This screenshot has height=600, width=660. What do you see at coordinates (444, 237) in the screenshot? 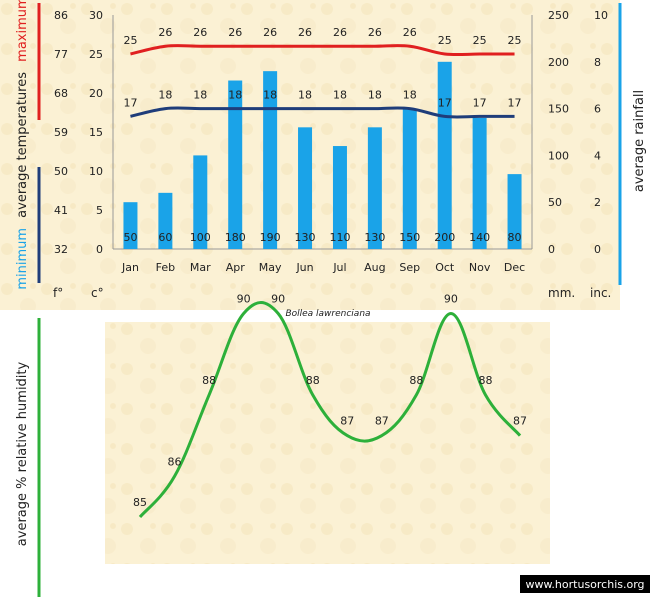
I see `rainfall-value-label: 200` at bounding box center [444, 237].